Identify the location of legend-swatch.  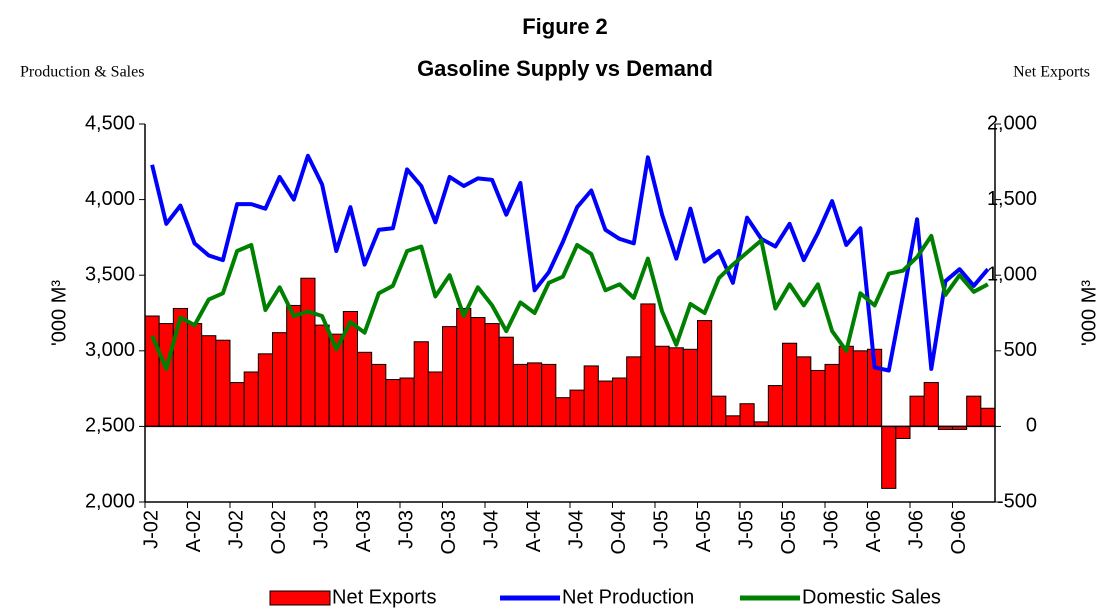
(300, 598).